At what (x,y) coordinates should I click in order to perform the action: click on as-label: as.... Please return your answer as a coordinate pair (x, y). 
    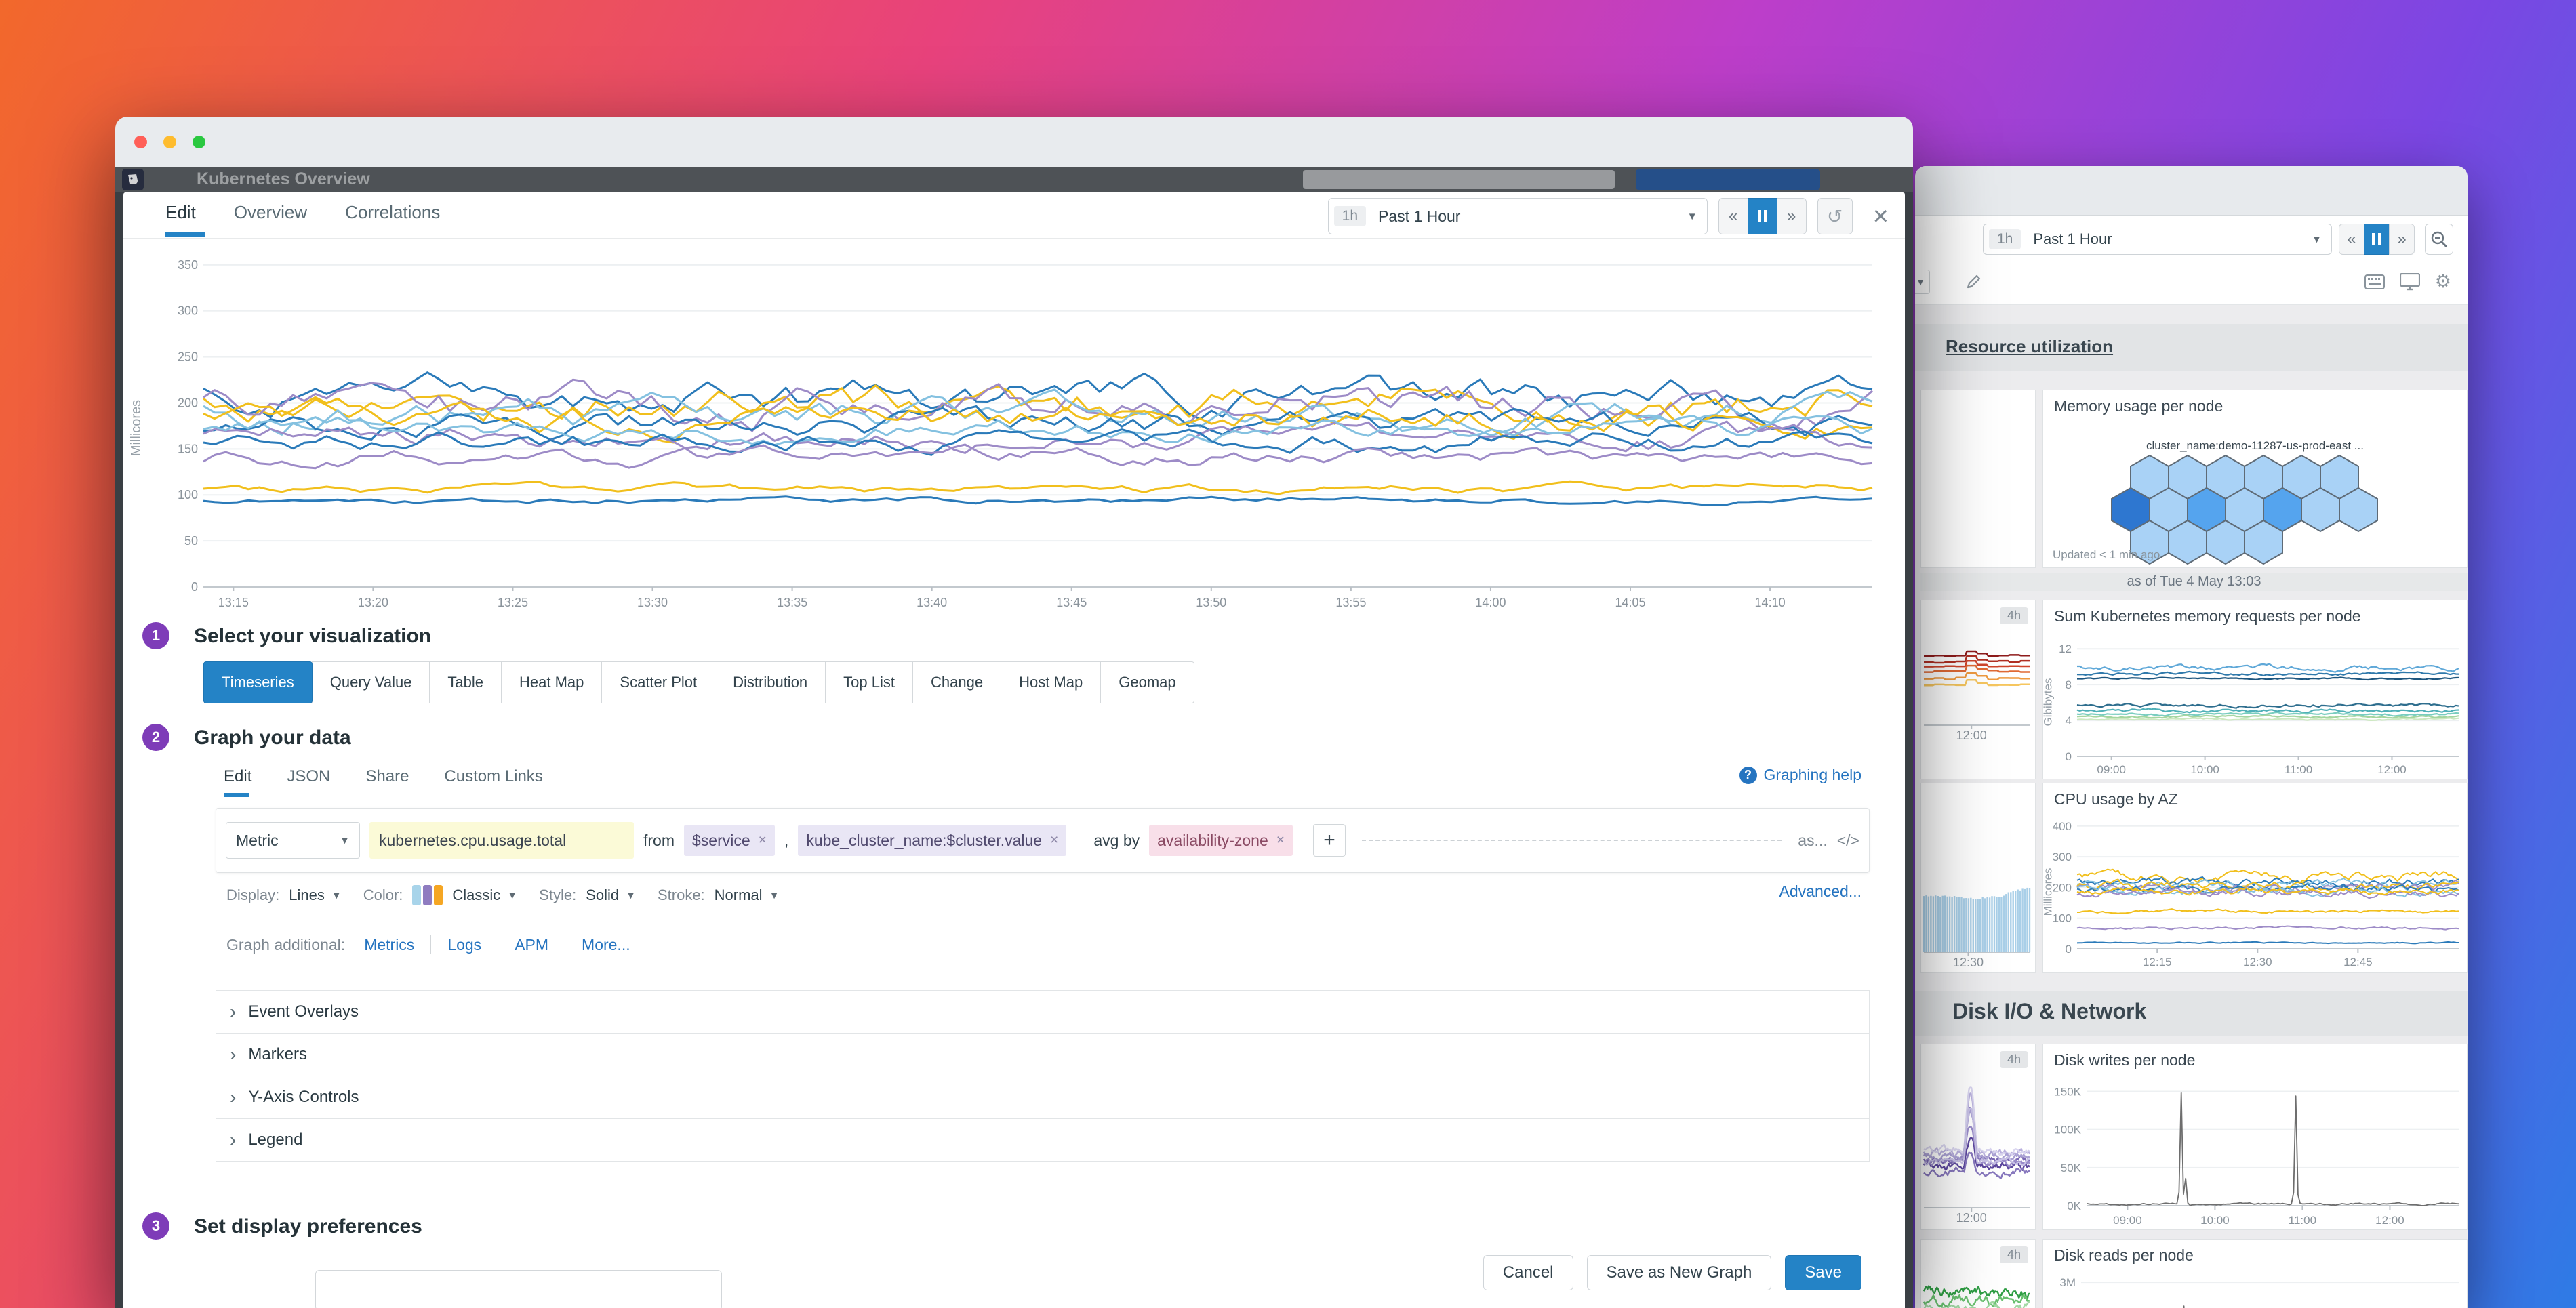
    Looking at the image, I should click on (1813, 840).